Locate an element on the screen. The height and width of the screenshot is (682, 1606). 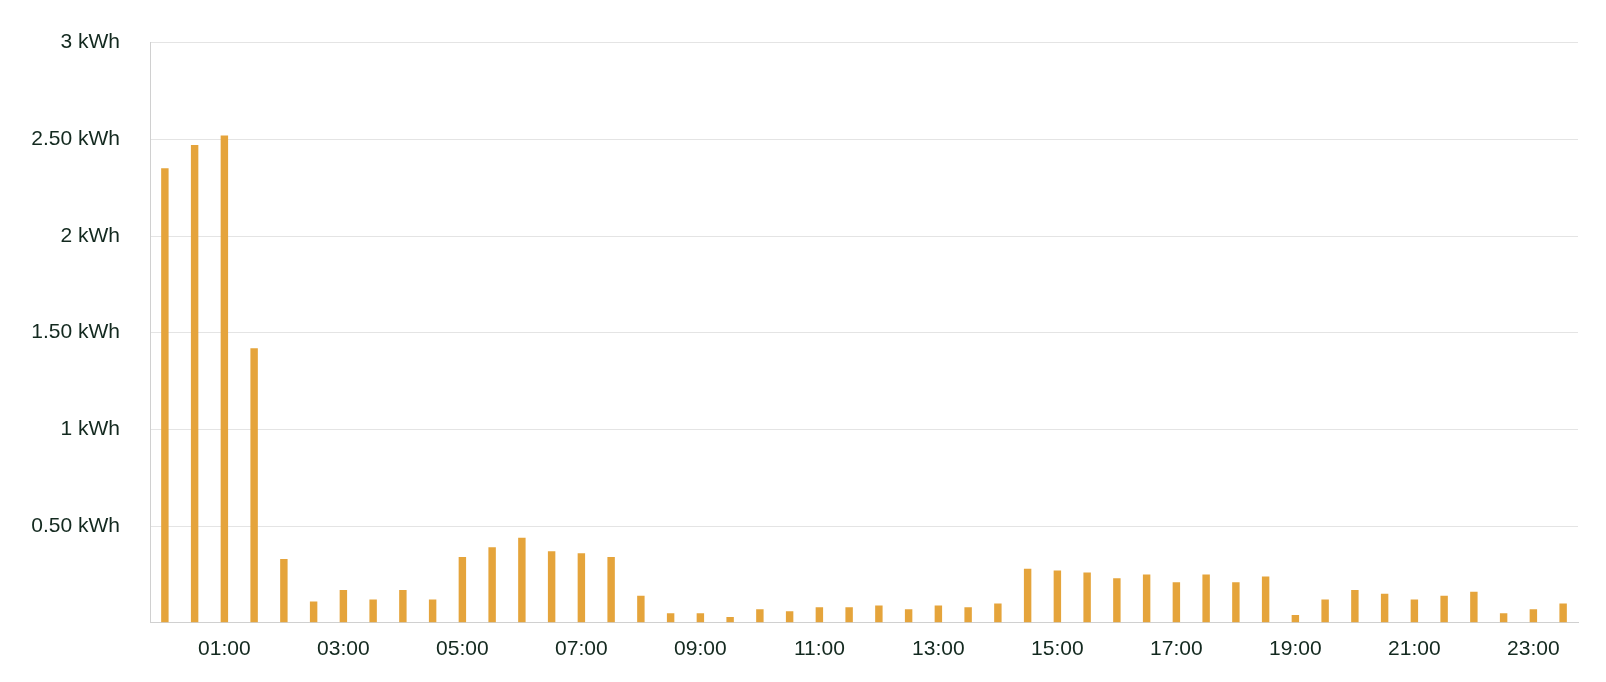
x-tick-label: 15:00 is located at coordinates (1057, 648).